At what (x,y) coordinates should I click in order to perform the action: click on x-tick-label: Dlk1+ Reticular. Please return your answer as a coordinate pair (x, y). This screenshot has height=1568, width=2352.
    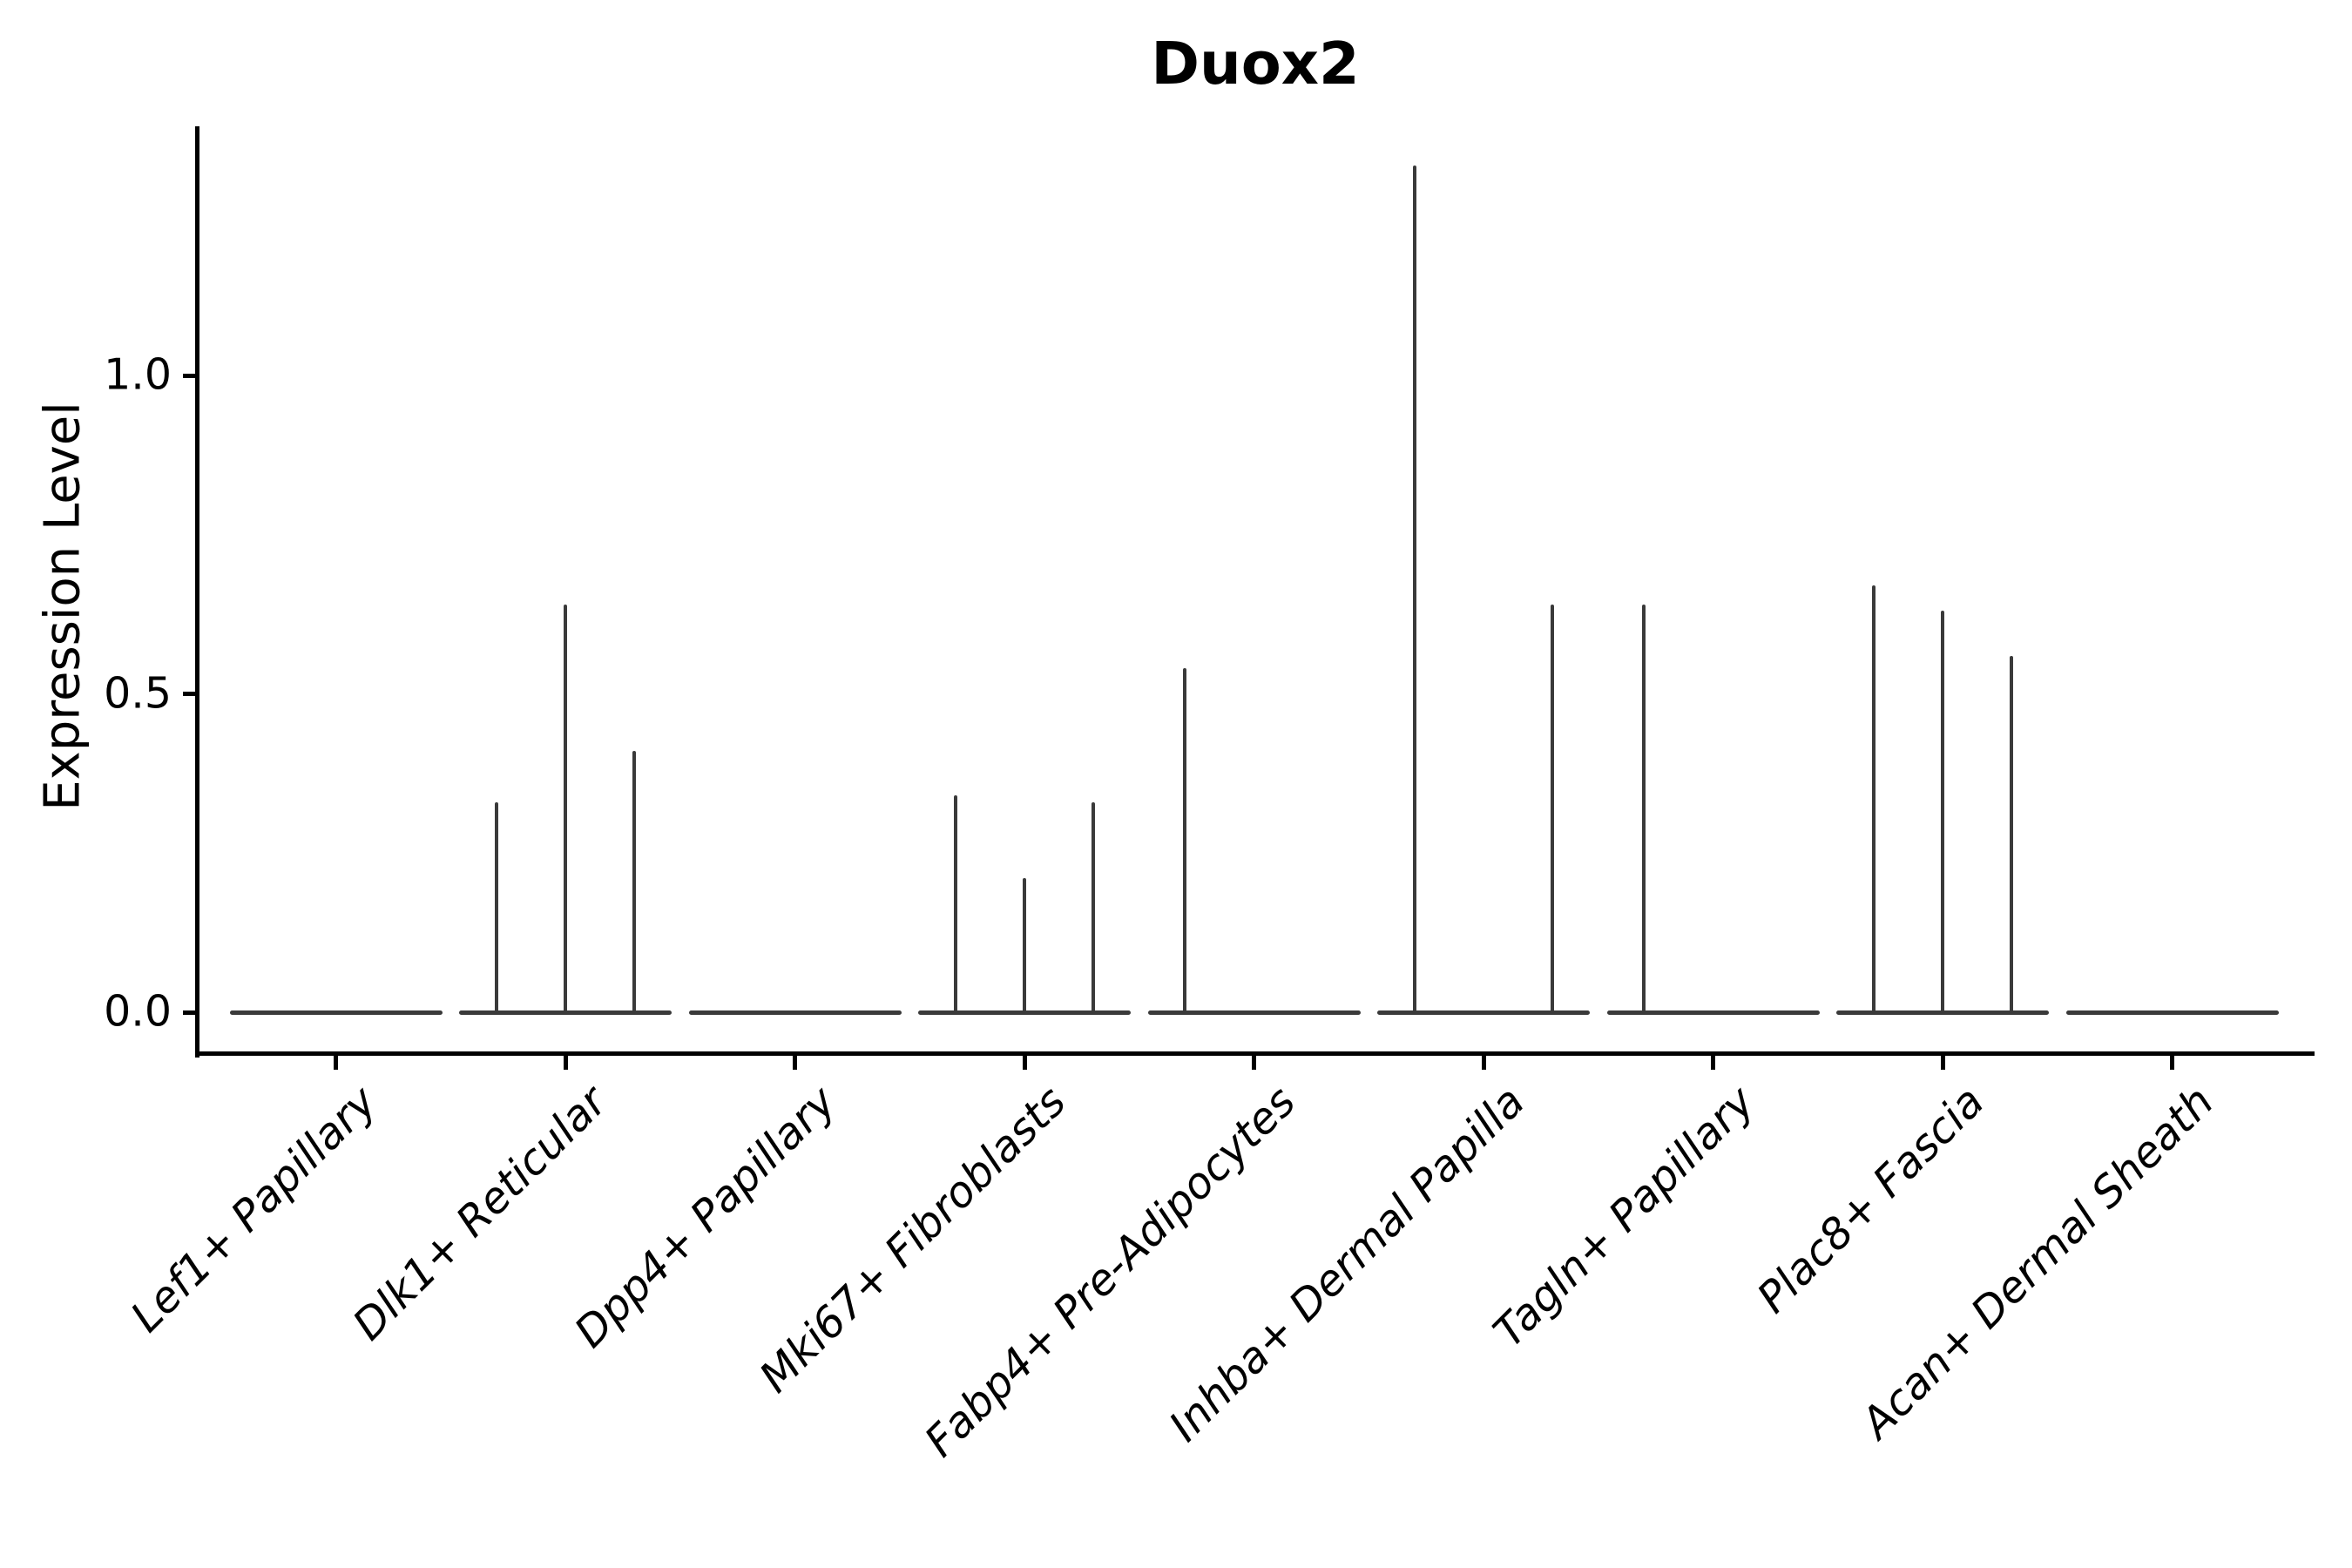
    Looking at the image, I should click on (480, 1213).